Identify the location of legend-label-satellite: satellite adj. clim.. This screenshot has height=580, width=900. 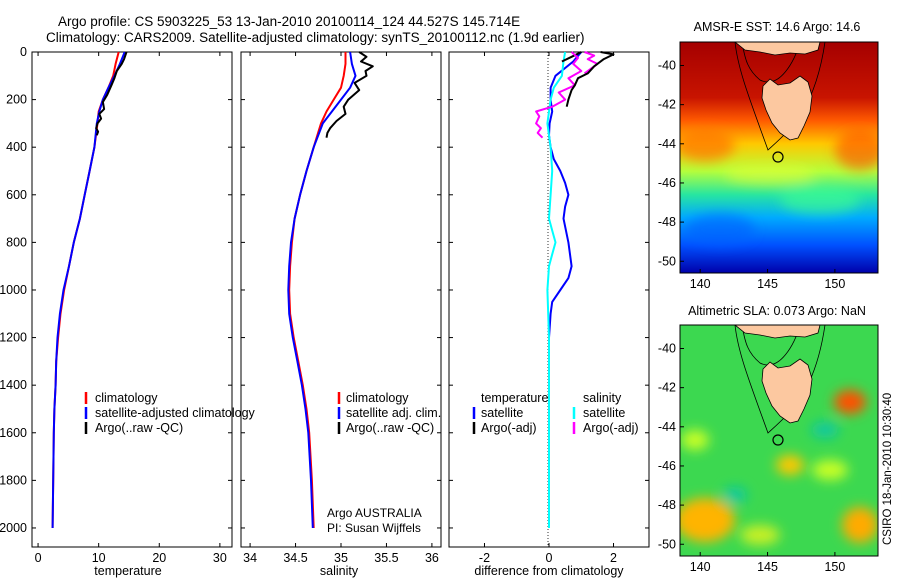
(393, 413).